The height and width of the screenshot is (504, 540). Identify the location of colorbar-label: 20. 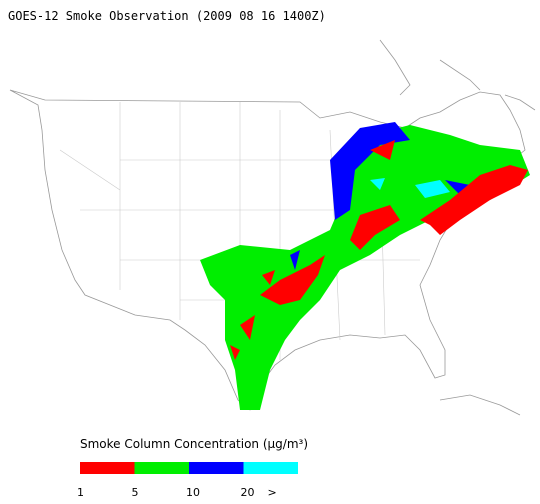
(248, 492).